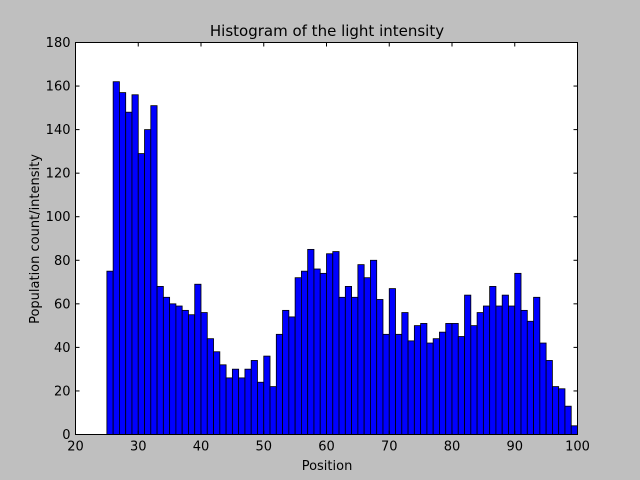 The height and width of the screenshot is (480, 640). Describe the element at coordinates (58, 217) in the screenshot. I see `y-tick-label: 100` at that location.